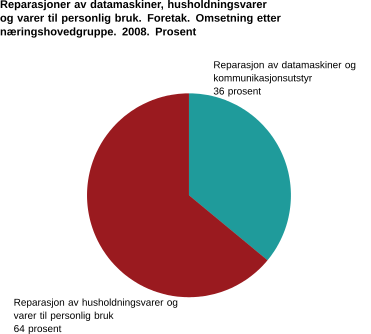 The image size is (371, 334). I want to click on slice-label: Reparasjon av datamaskiner og kommunikasjonsutstyr, so click(285, 72).